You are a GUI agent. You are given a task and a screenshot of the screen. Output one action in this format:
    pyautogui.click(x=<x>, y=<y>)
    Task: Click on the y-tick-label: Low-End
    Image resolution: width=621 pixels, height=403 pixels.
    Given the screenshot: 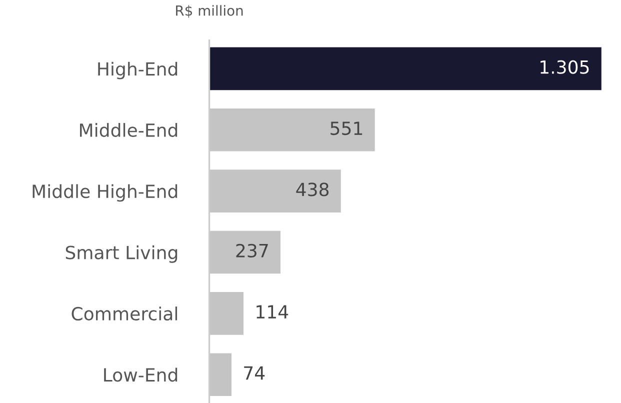 What is the action you would take?
    pyautogui.click(x=141, y=375)
    